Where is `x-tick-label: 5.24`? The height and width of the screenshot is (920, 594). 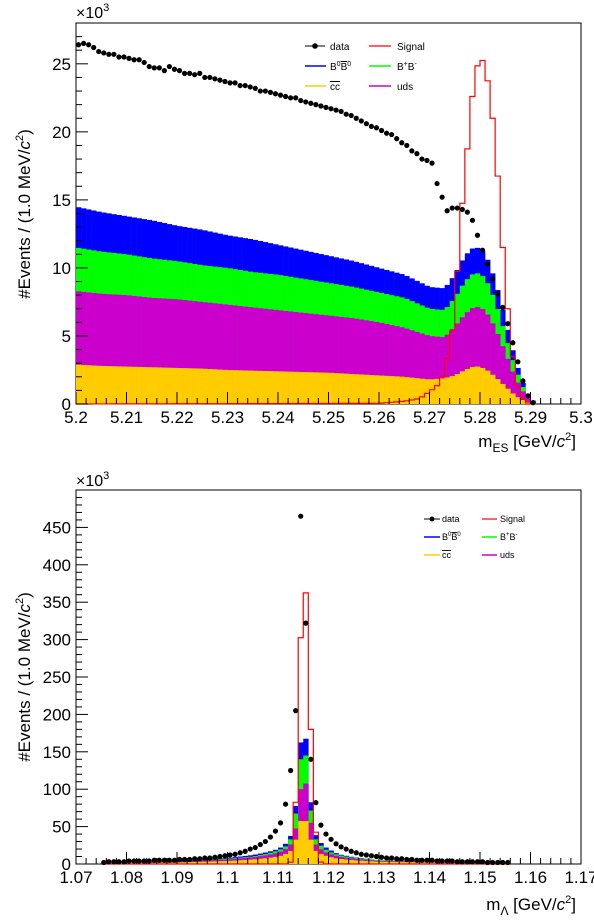 x-tick-label: 5.24 is located at coordinates (277, 417).